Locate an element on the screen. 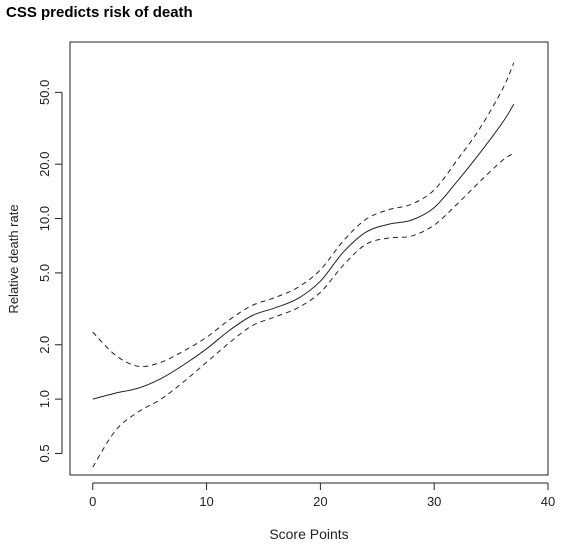 This screenshot has width=566, height=550. x-tick-label: 30 is located at coordinates (434, 501).